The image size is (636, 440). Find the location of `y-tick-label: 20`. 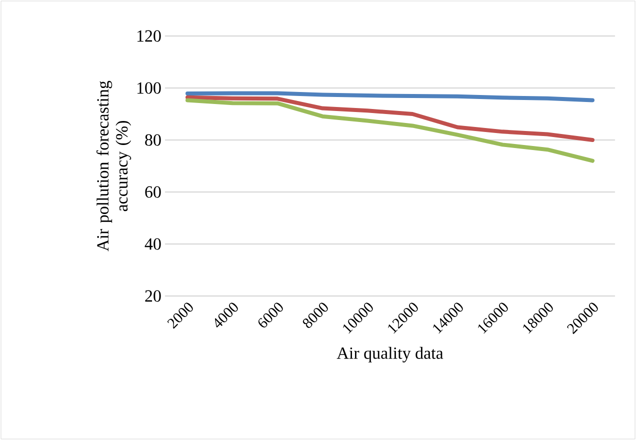

y-tick-label: 20 is located at coordinates (153, 296).